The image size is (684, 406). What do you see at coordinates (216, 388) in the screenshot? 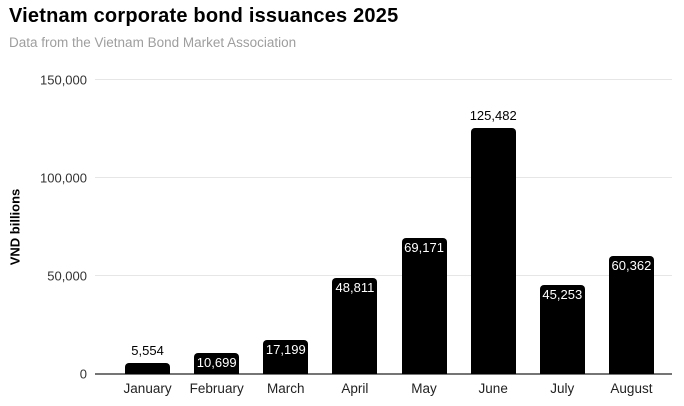
I see `x-axis-label: February` at bounding box center [216, 388].